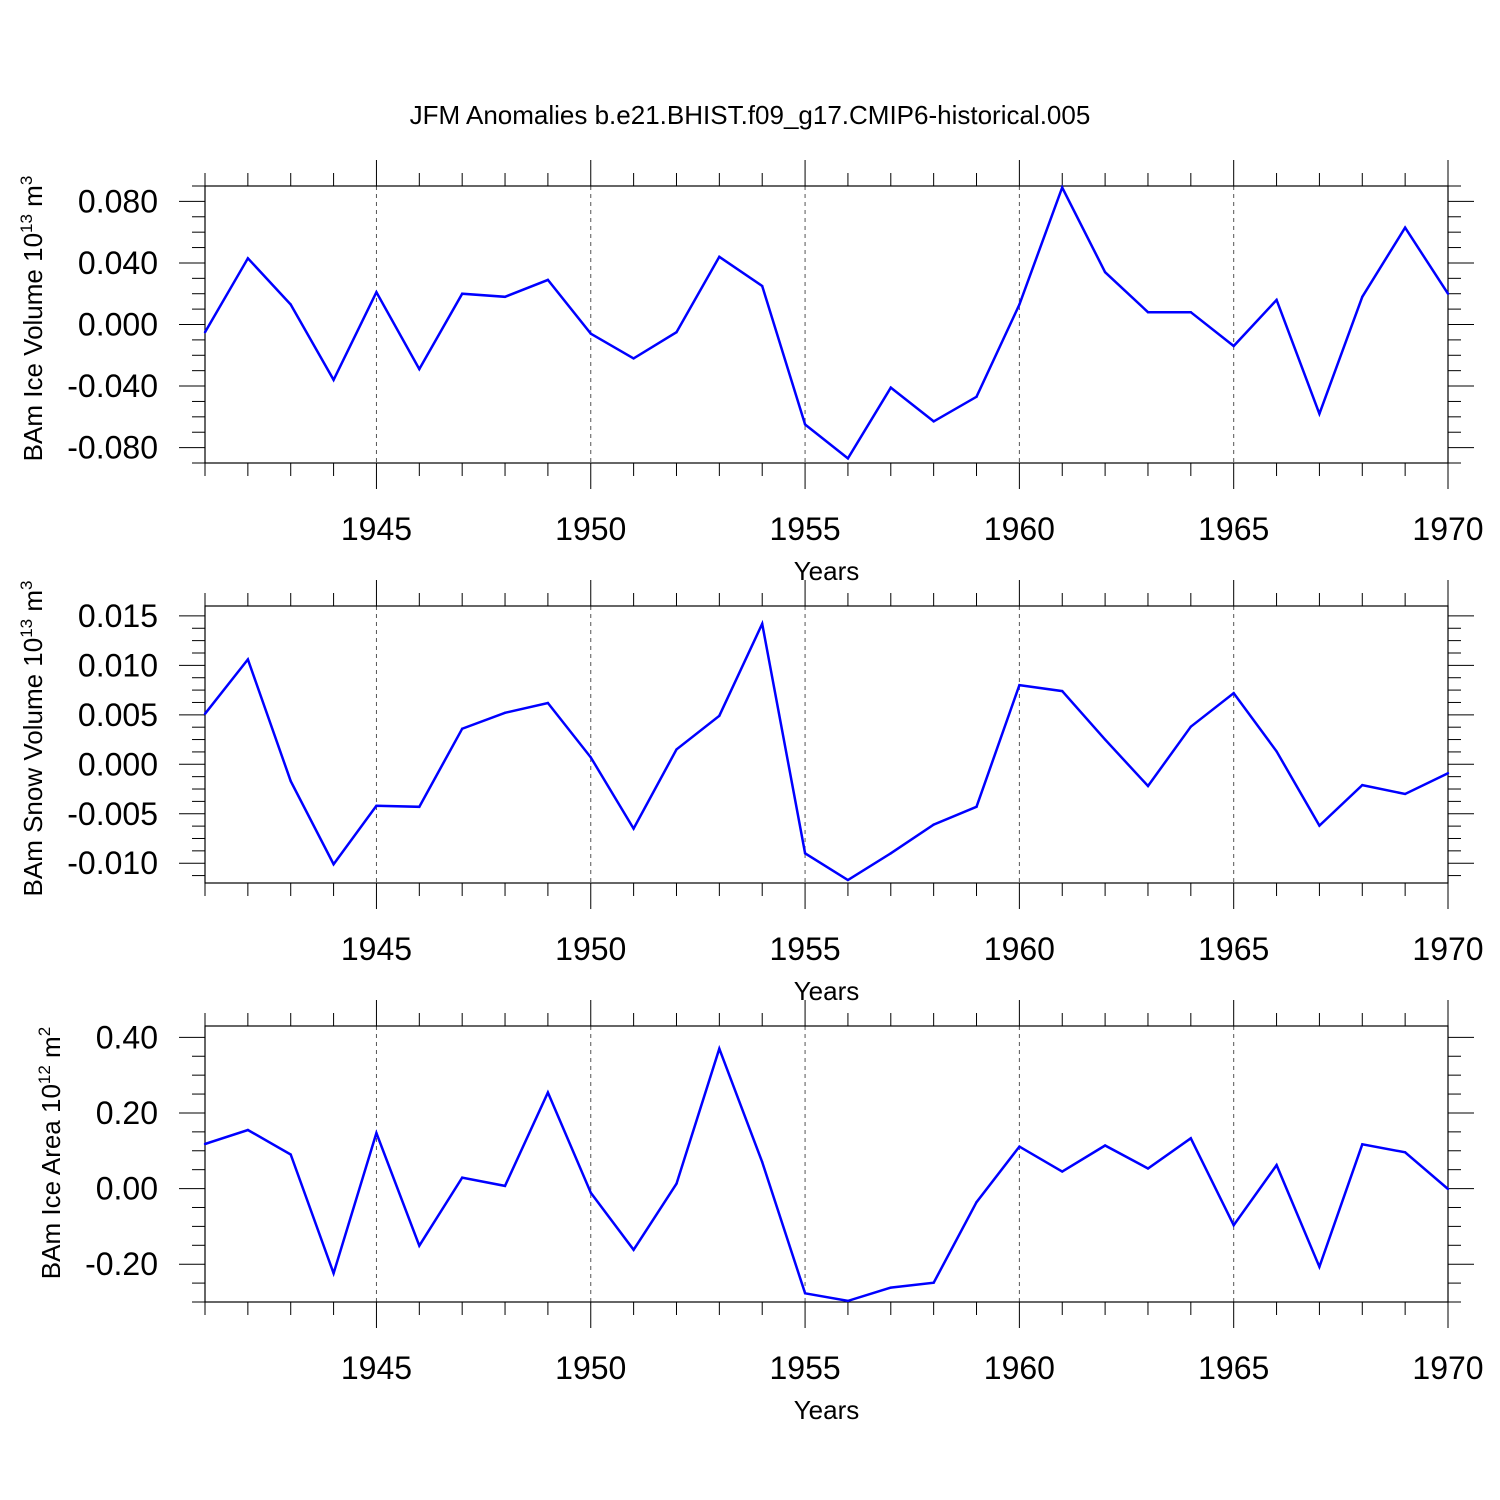 Image resolution: width=1500 pixels, height=1500 pixels. Describe the element at coordinates (32, 319) in the screenshot. I see `y-axis-label: BAm Ice Volume 1013 m3` at that location.